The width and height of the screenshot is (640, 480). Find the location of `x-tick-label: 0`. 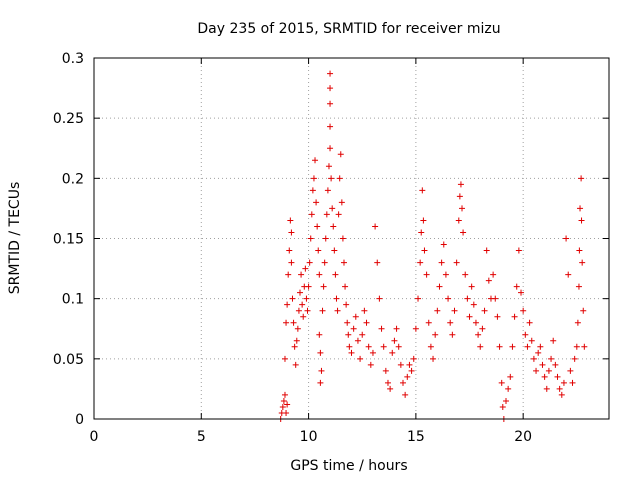

x-tick-label: 0 is located at coordinates (94, 437).